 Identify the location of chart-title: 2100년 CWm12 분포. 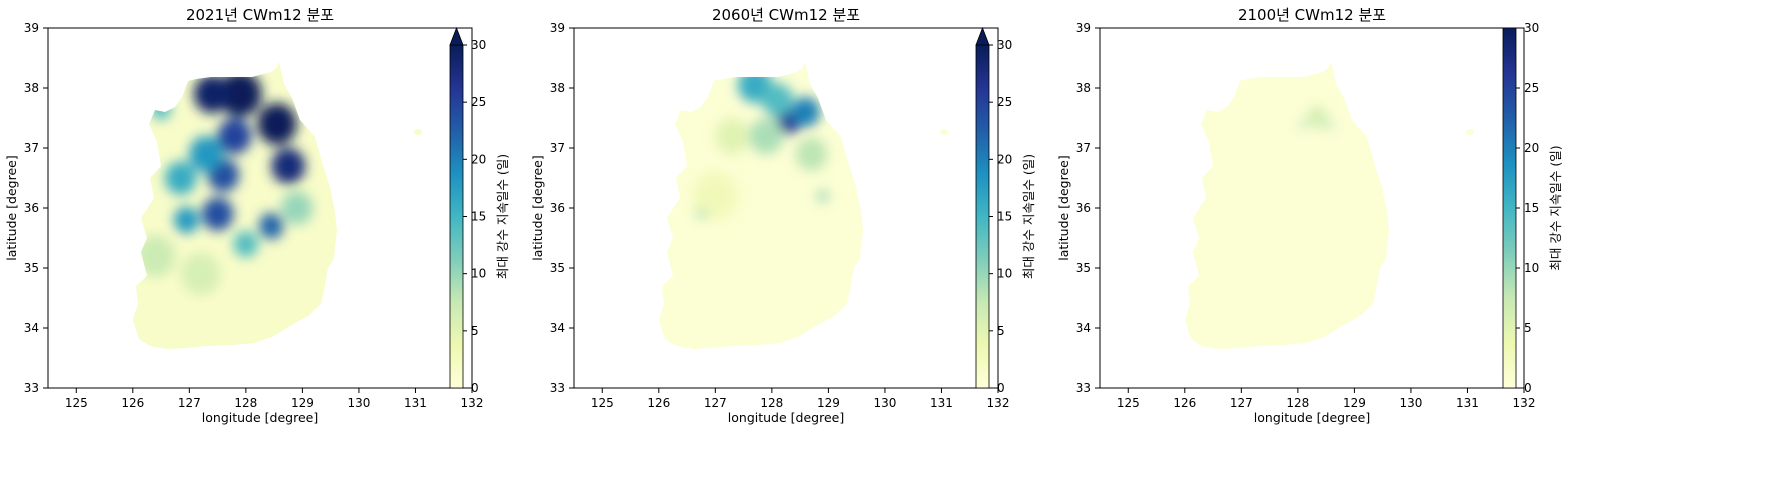
(1312, 15).